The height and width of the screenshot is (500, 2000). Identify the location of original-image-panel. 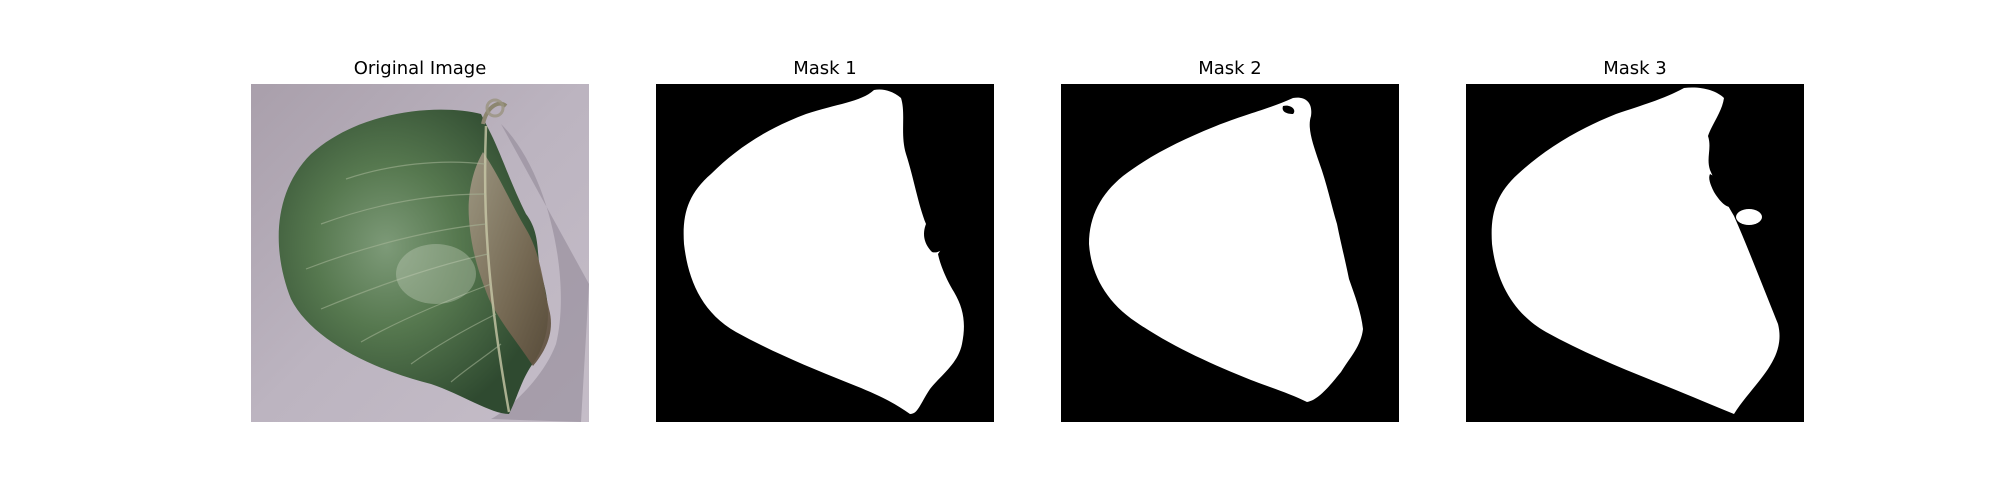
(420, 253).